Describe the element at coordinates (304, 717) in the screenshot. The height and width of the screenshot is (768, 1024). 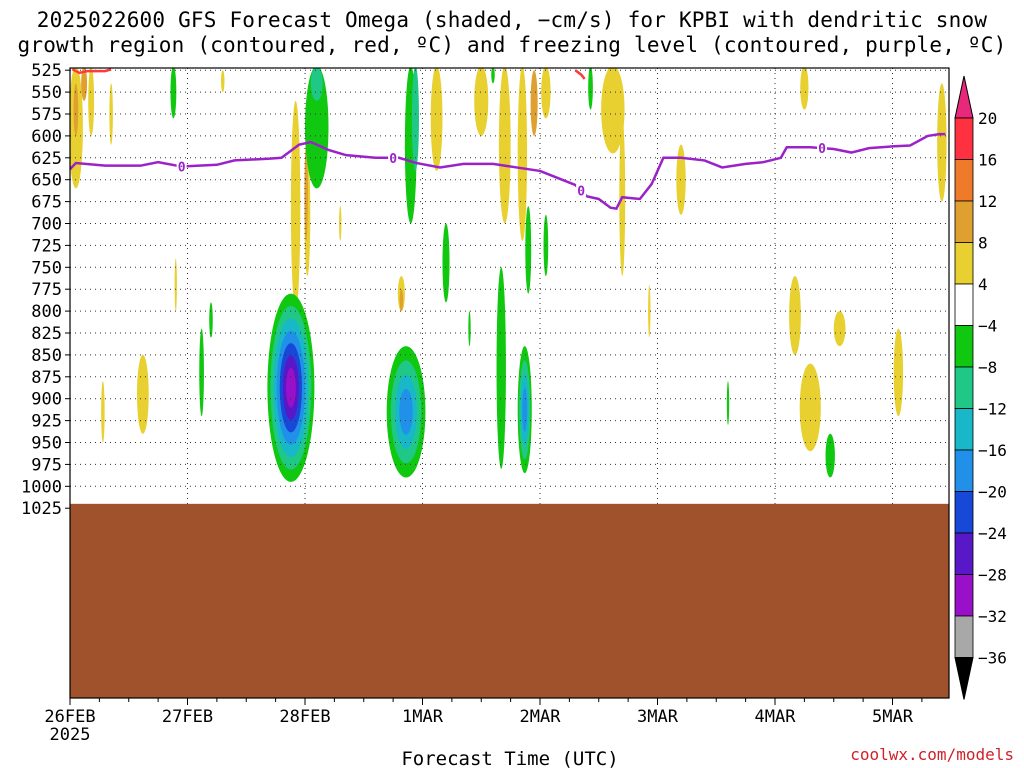
I see `x-tick-label: 28FEB` at that location.